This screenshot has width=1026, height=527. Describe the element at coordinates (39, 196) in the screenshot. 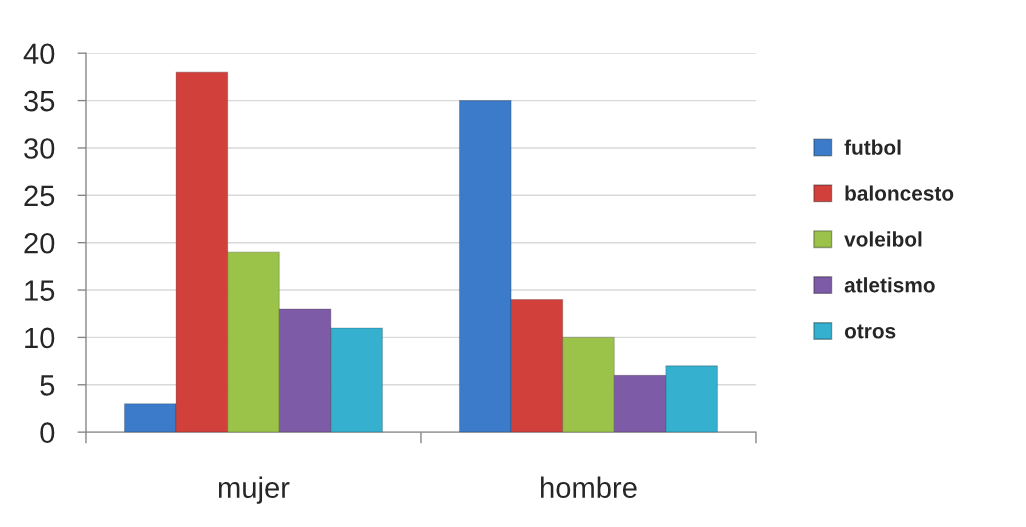

I see `y-tick-label: 25` at that location.